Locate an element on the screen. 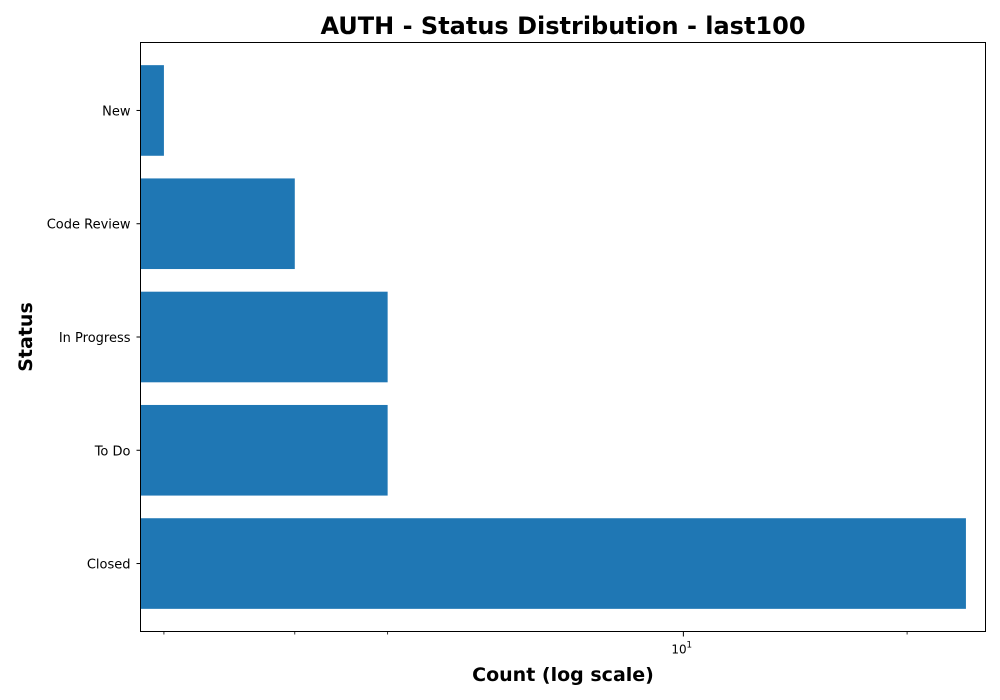 This screenshot has height=700, width=1000. y-tick-label: New is located at coordinates (116, 111).